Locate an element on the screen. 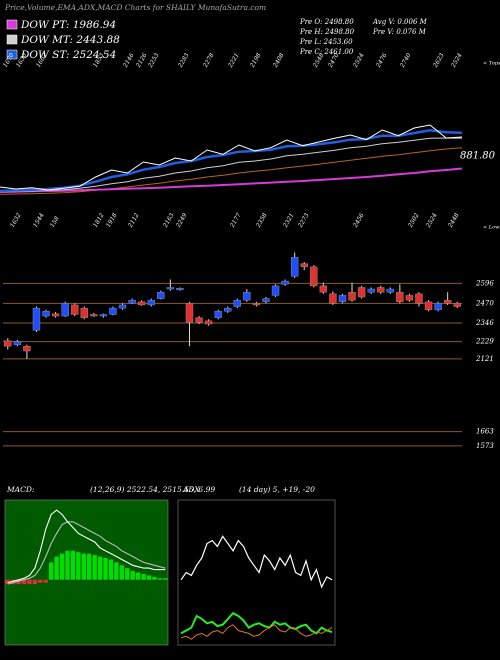 The height and width of the screenshot is (660, 500). legend-label: DOW ST: 2524.54 is located at coordinates (68, 55).